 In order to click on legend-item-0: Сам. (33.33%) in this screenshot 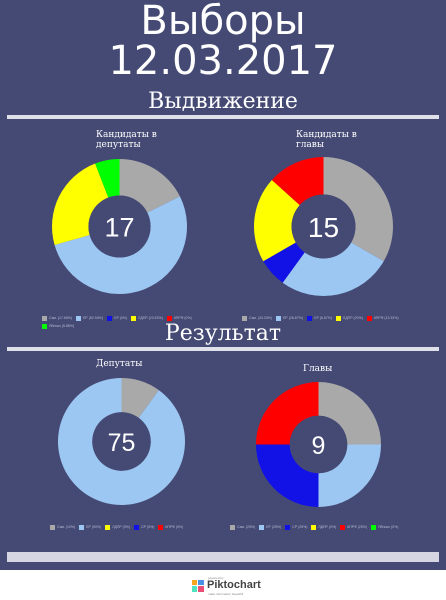, I will do `click(257, 318)`.